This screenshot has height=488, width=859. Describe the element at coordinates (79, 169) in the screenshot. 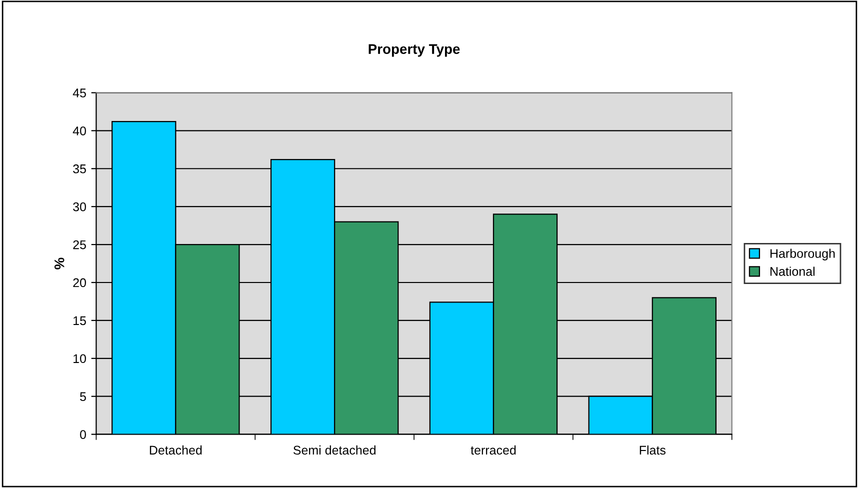

I see `y-tick-label: 35` at that location.